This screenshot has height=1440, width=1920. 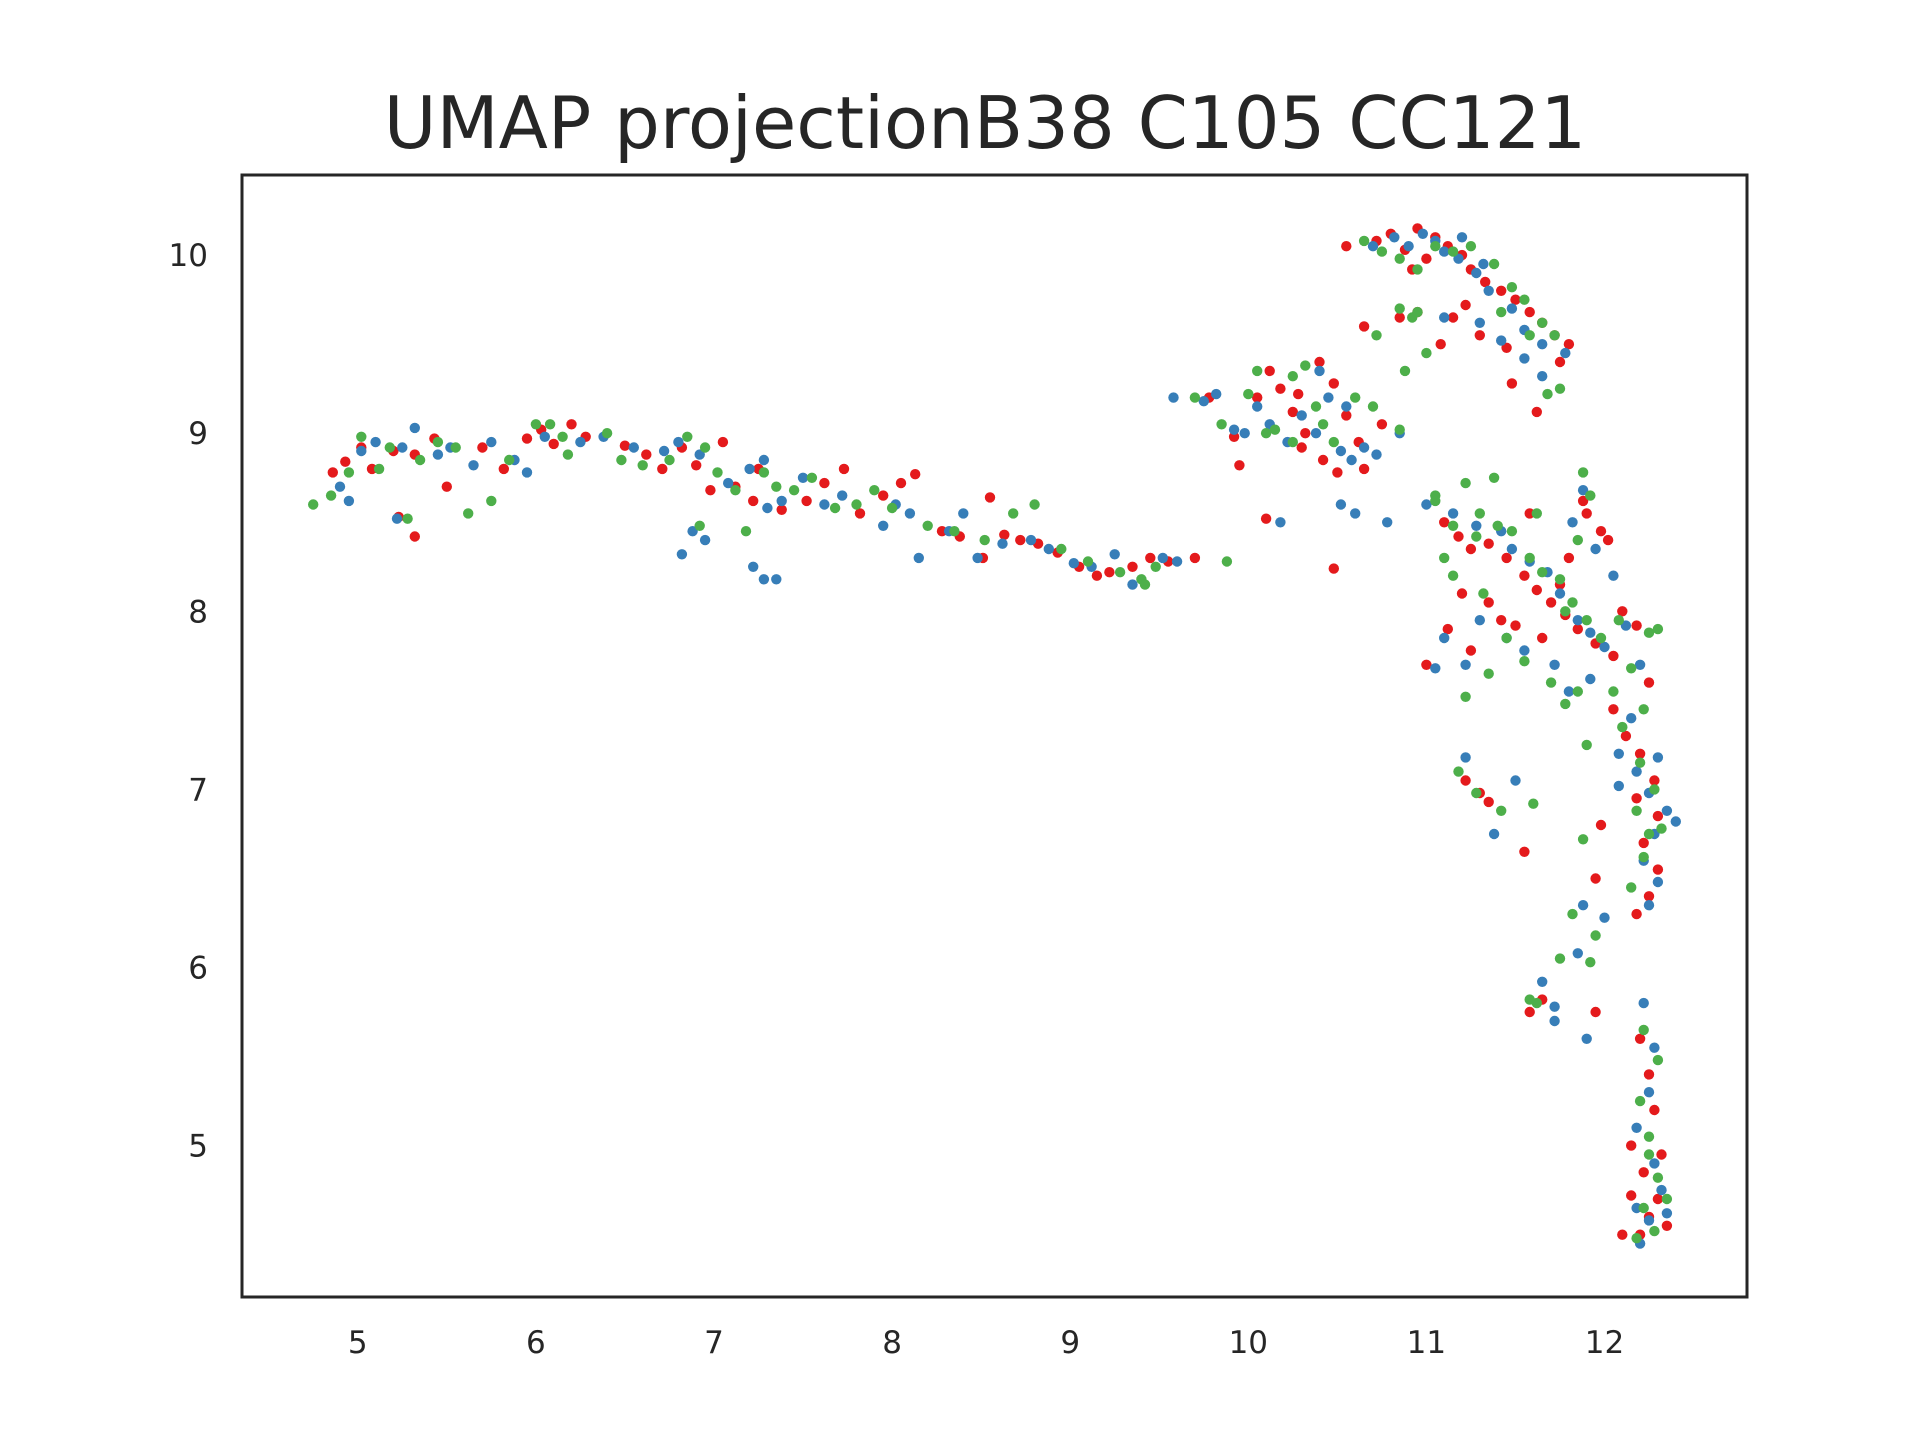 I want to click on chart-title: UMAP projectionB38 C105 CC121, so click(x=985, y=123).